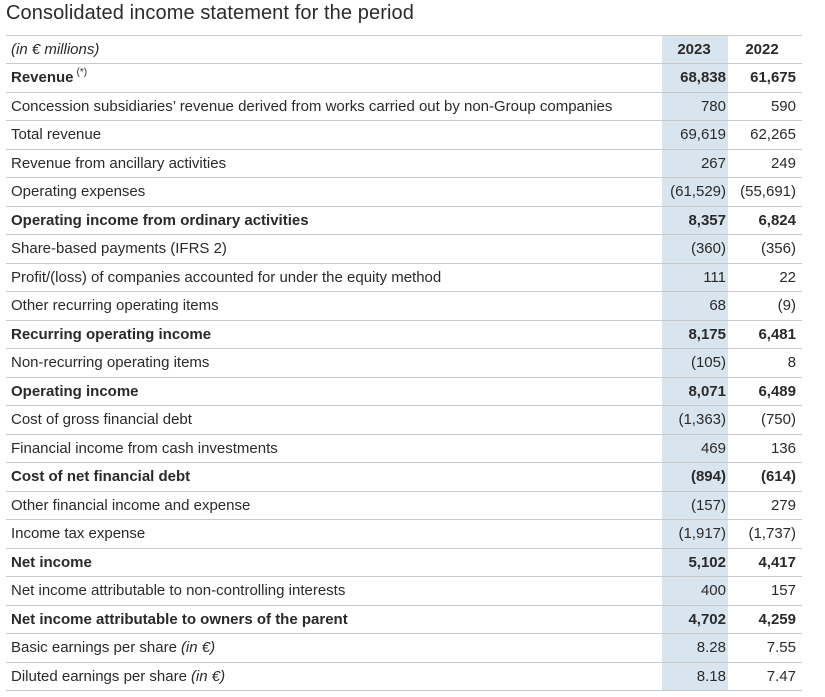 This screenshot has height=697, width=825. I want to click on table-row: Revenue from ancillary activities 267 249, so click(404, 163).